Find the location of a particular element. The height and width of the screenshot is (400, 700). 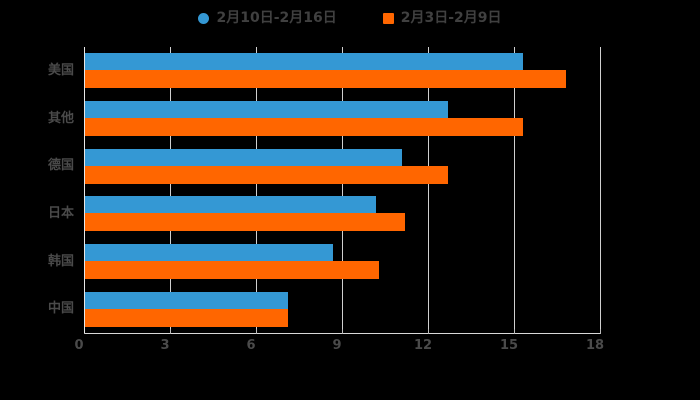

y-axis-label-4: 韩国 is located at coordinates (60, 261).